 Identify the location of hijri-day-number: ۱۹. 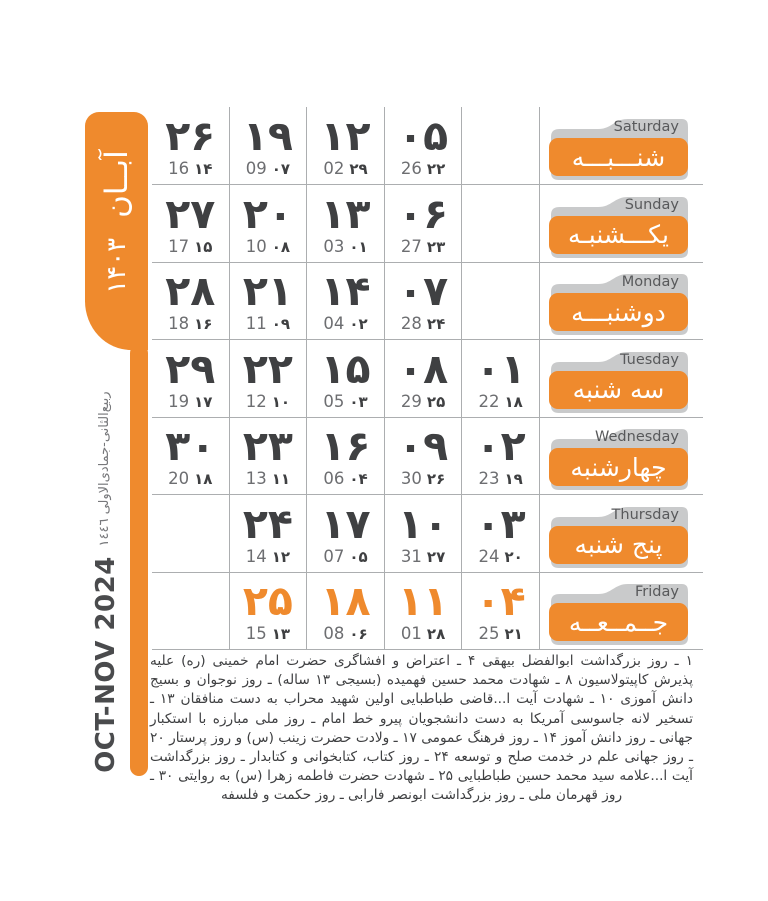
(513, 479).